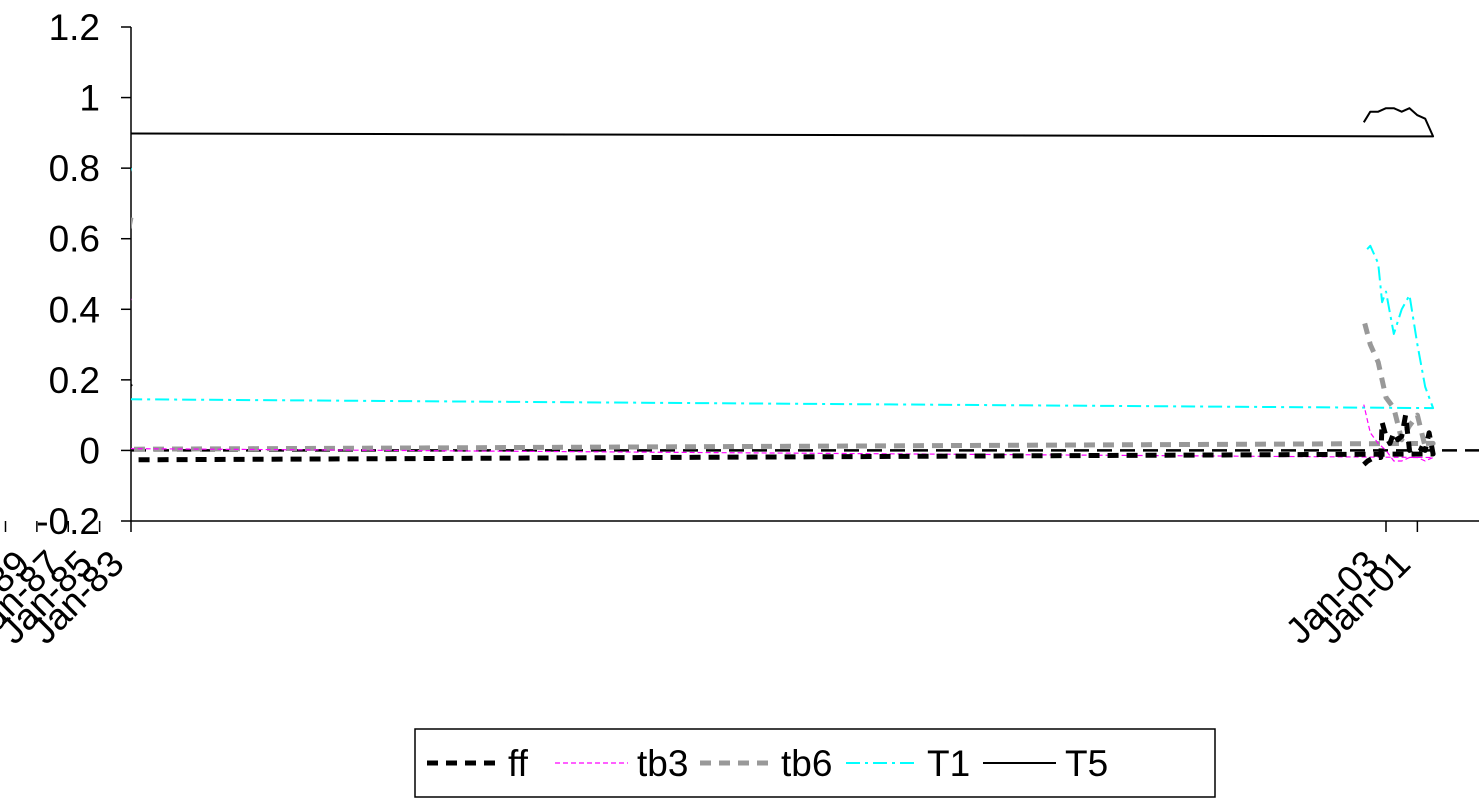 The width and height of the screenshot is (1479, 799). What do you see at coordinates (74, 27) in the screenshot?
I see `y-tick-label: 1.2` at bounding box center [74, 27].